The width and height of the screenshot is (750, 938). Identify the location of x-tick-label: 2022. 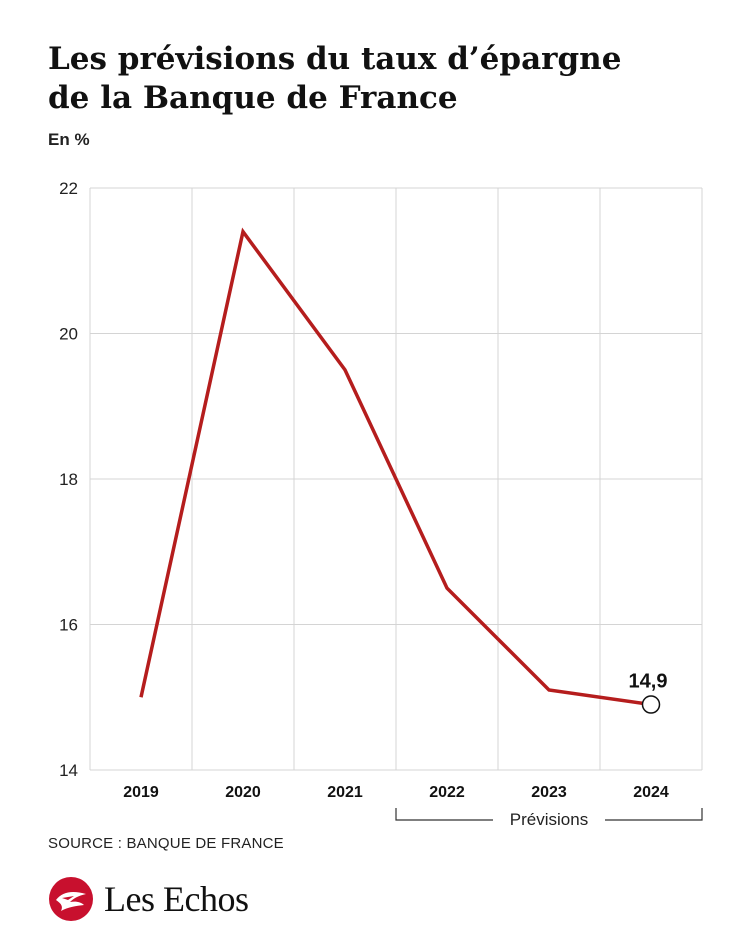
(447, 792).